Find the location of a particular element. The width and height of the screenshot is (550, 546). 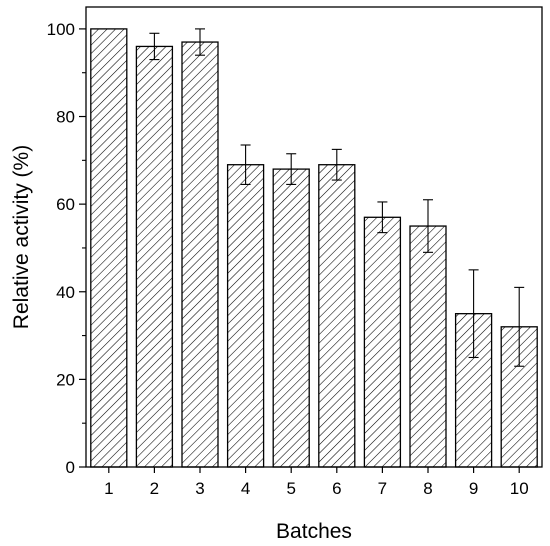

x-tick-label: 1 is located at coordinates (108, 488).